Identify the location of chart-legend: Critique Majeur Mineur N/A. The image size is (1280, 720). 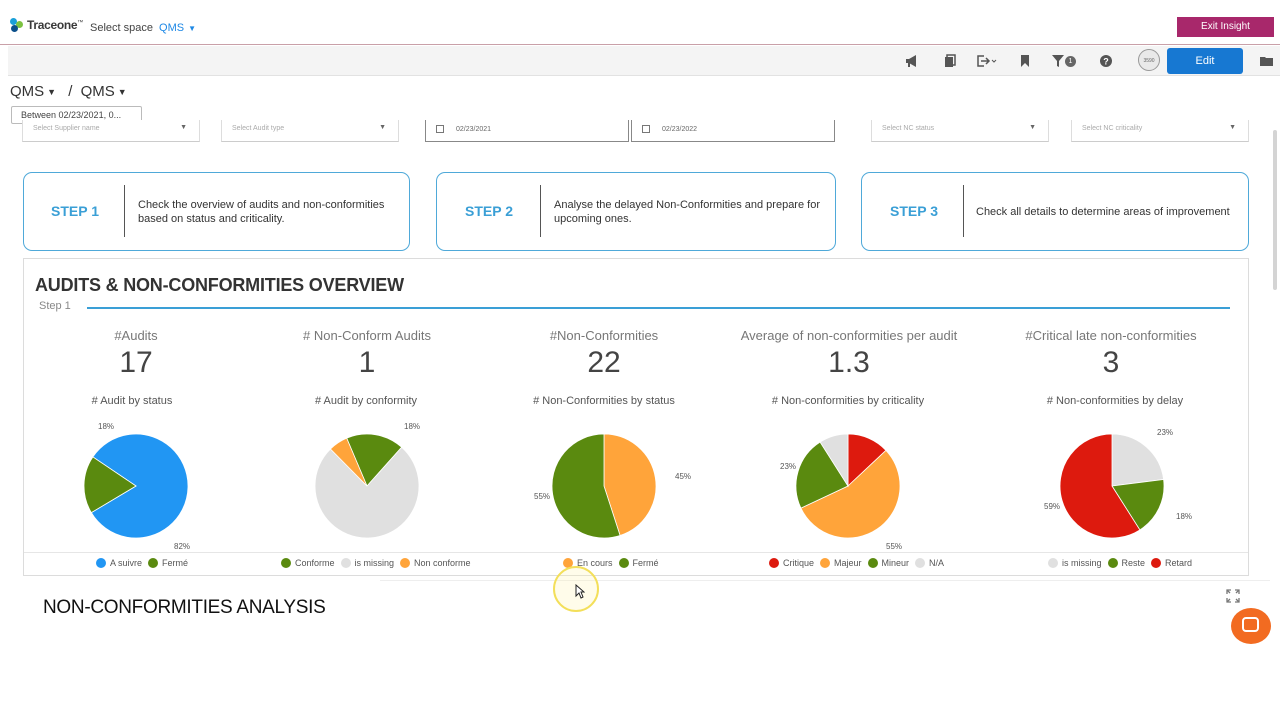
(853, 563).